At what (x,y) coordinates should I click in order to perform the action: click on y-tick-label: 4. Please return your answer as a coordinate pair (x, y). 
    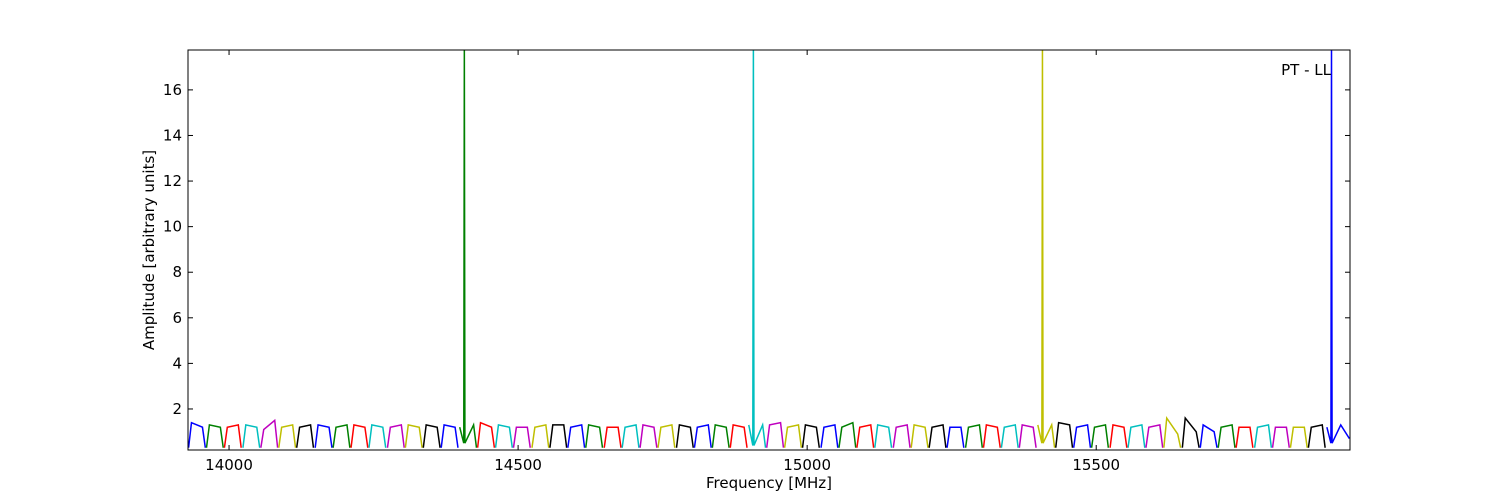
    Looking at the image, I should click on (177, 363).